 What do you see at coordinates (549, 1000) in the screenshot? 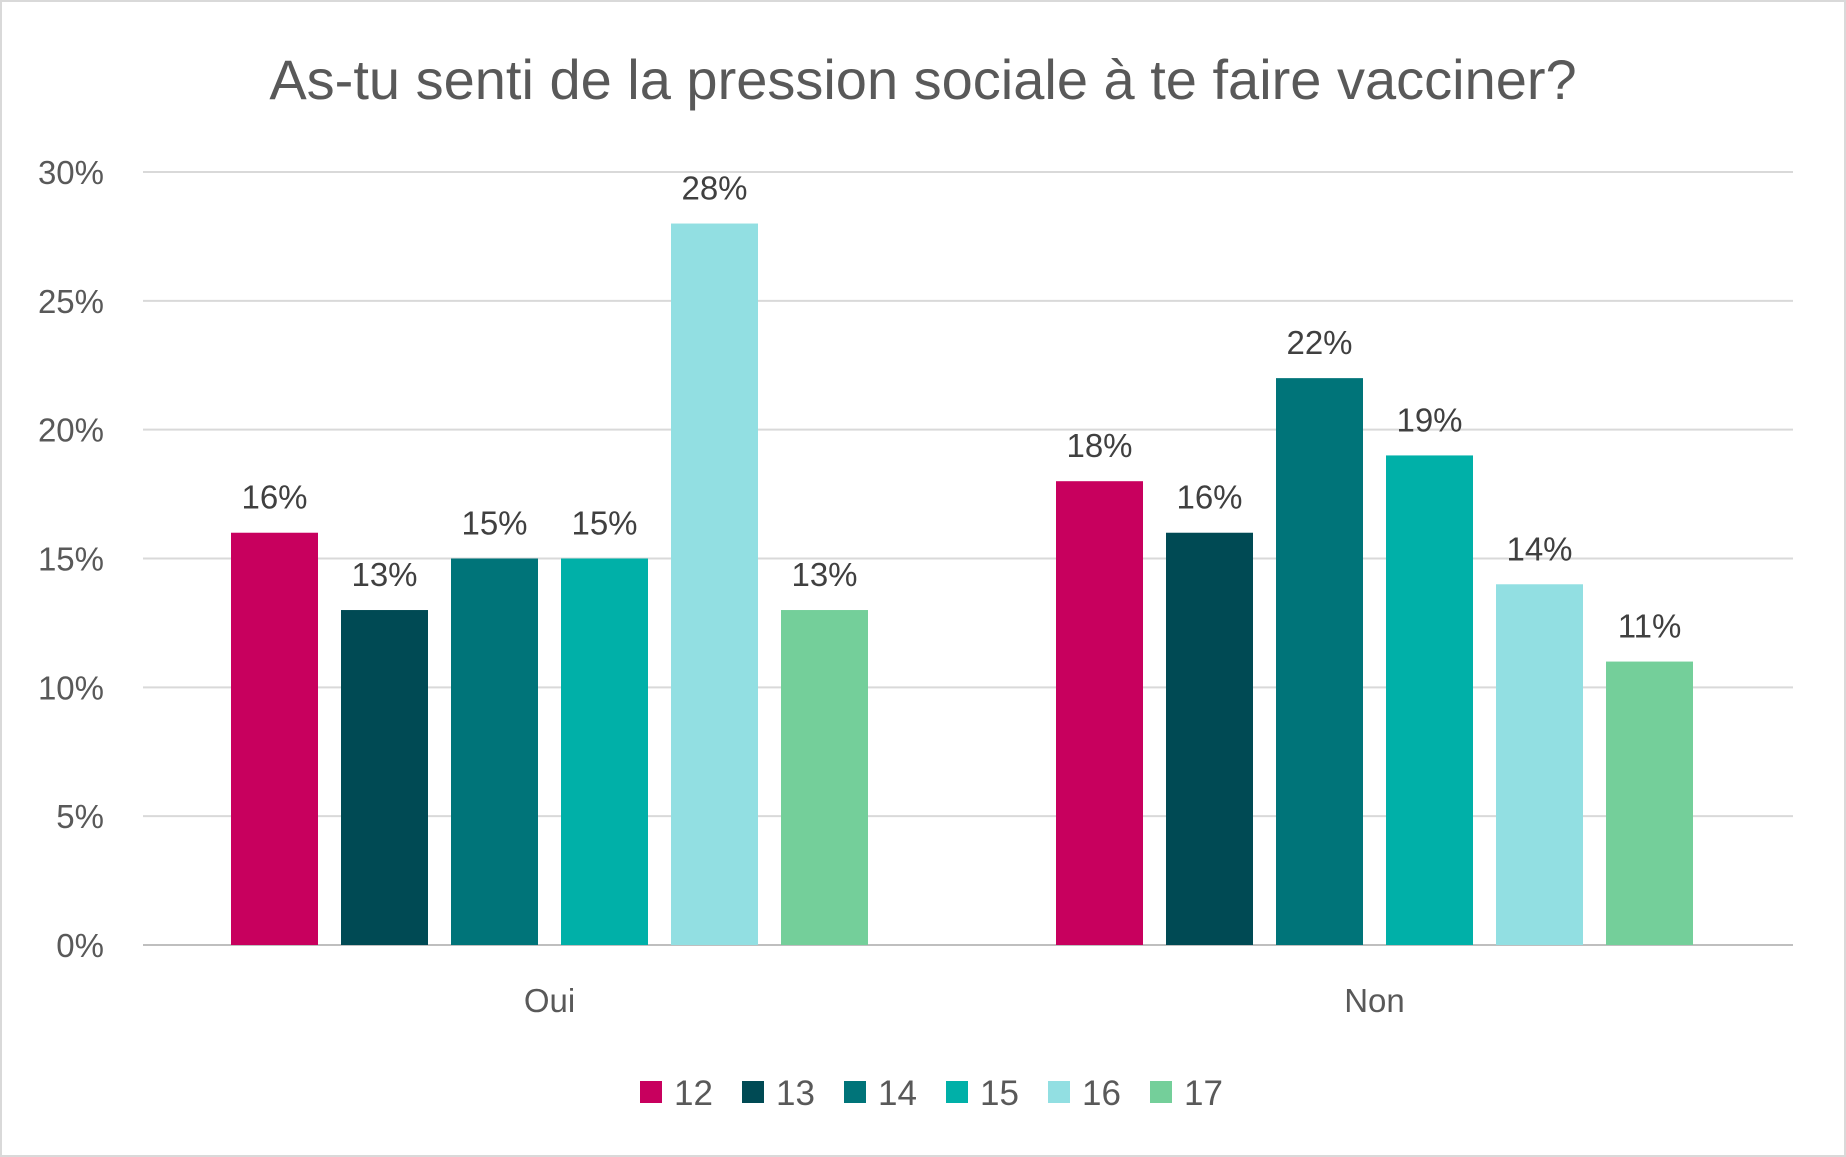
I see `category-label: Oui` at bounding box center [549, 1000].